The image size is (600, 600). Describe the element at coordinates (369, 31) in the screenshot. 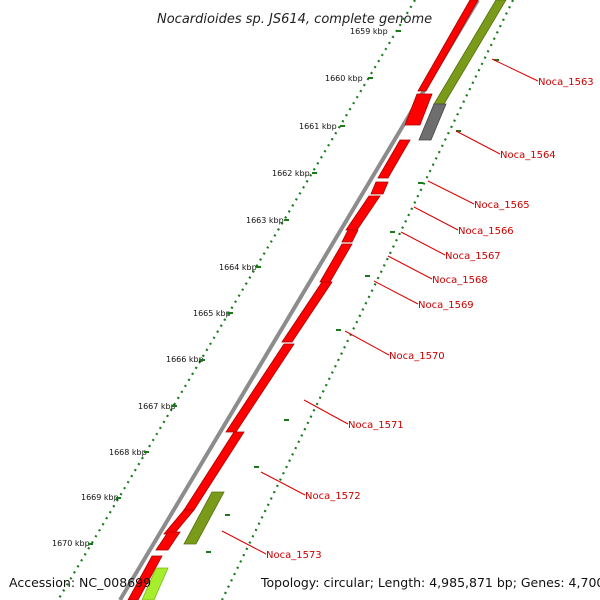

I see `tick-label: 1659 kbp` at that location.